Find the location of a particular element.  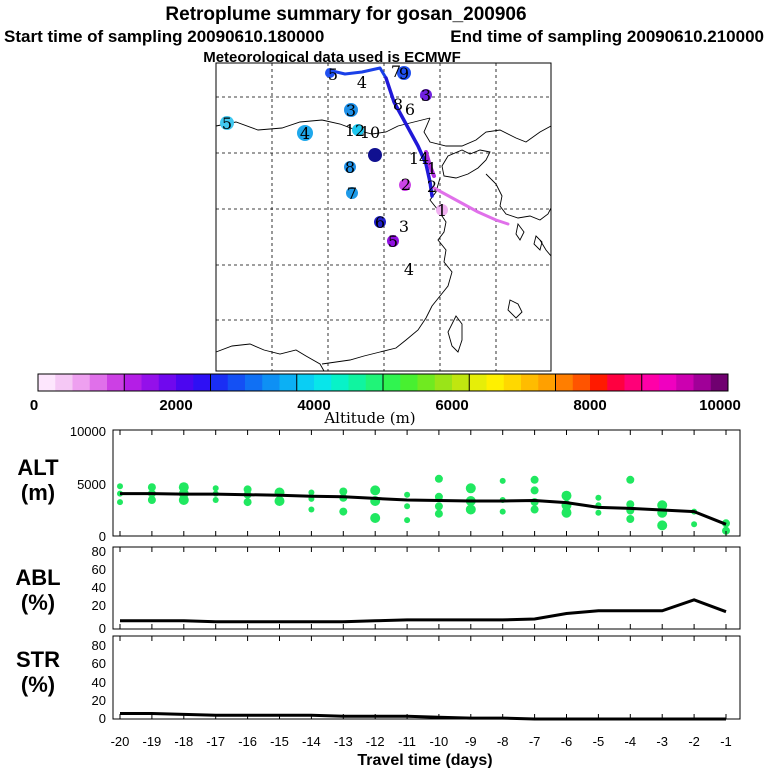

colorbar-frame is located at coordinates (383, 382).